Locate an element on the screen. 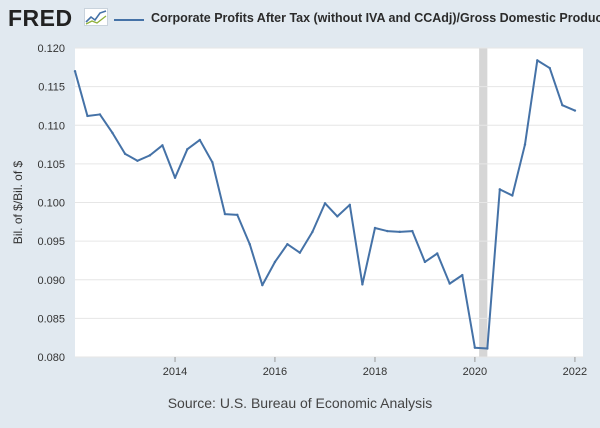 This screenshot has width=600, height=428. x-tick-label: 2014 is located at coordinates (175, 372).